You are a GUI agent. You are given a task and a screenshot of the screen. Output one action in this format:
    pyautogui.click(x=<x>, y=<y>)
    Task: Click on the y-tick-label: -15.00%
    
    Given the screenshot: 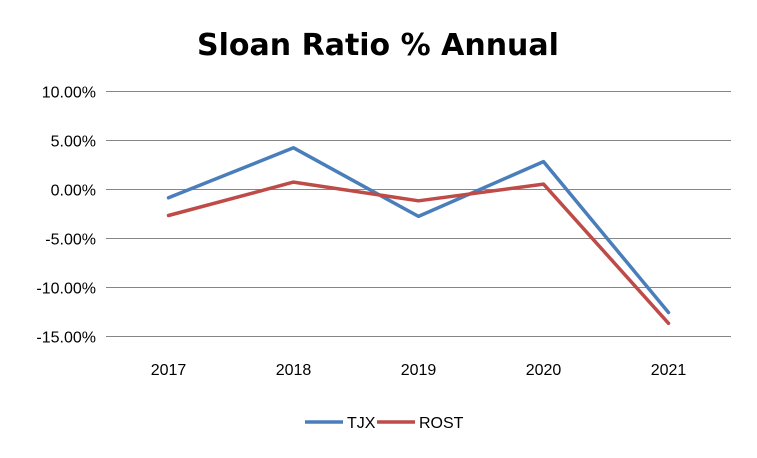 What is the action you would take?
    pyautogui.click(x=66, y=338)
    